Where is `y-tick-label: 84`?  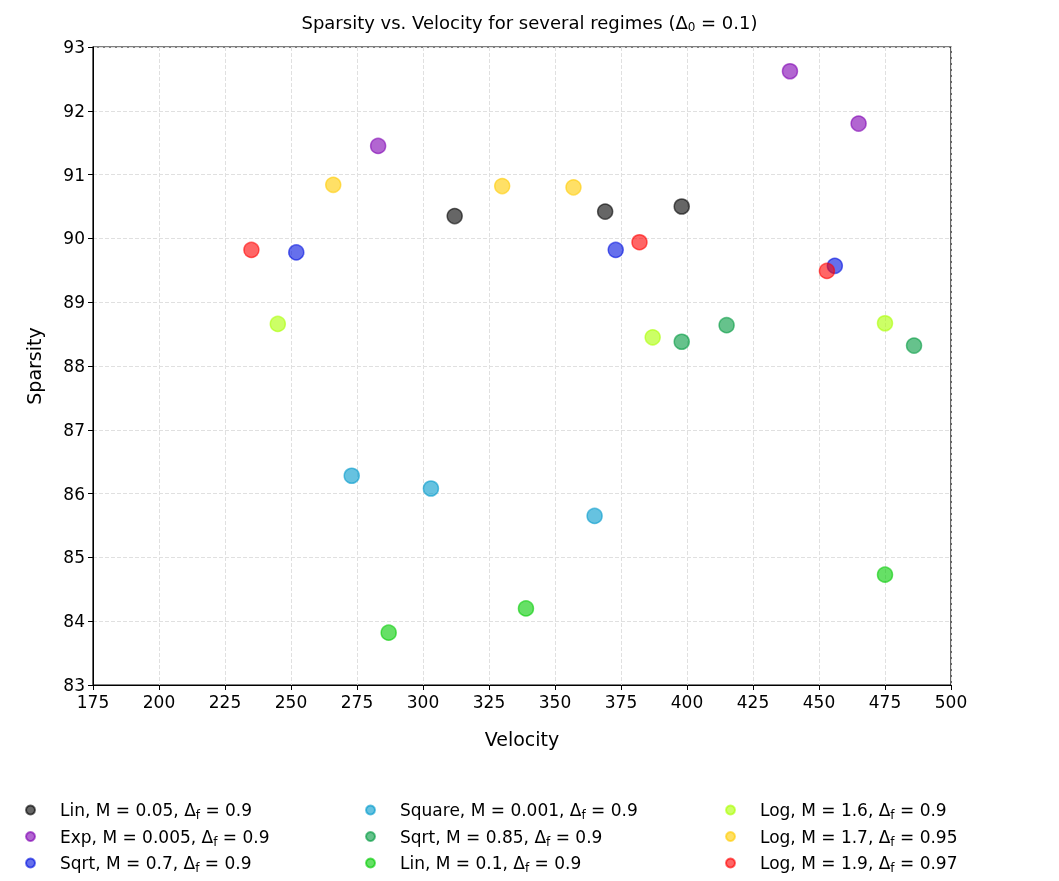 y-tick-label: 84 is located at coordinates (74, 621).